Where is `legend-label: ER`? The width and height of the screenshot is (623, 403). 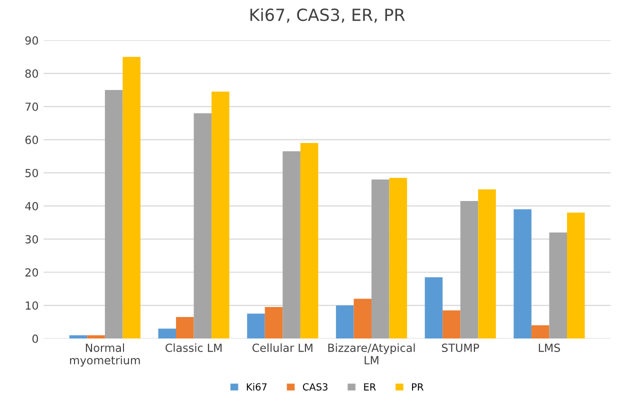 legend-label: ER is located at coordinates (370, 386).